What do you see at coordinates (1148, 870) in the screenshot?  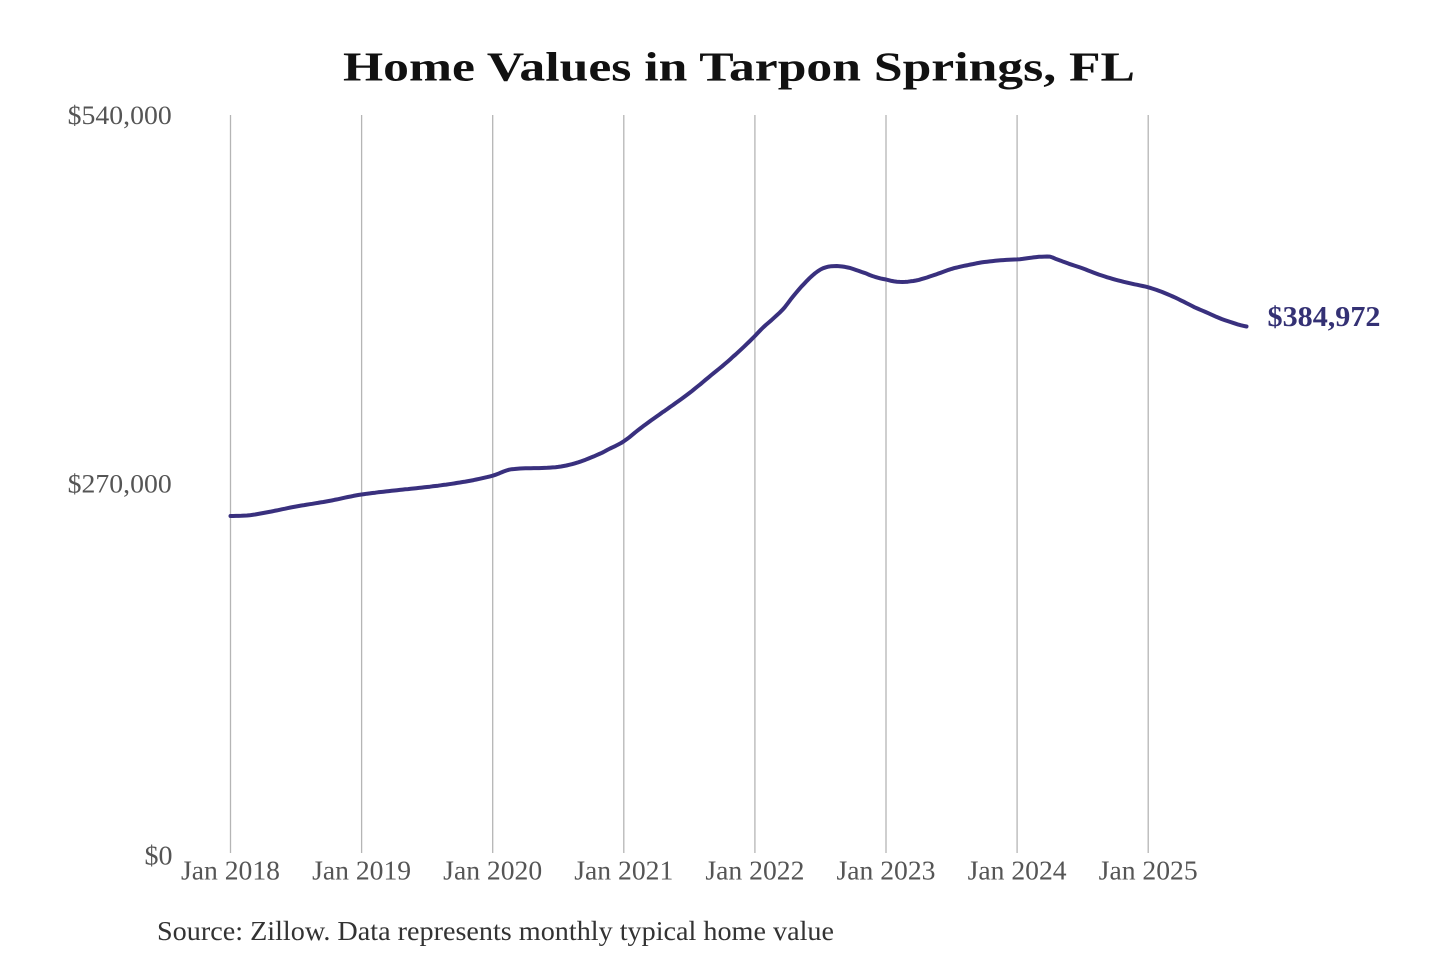 I see `svg-text: Jan 2025` at bounding box center [1148, 870].